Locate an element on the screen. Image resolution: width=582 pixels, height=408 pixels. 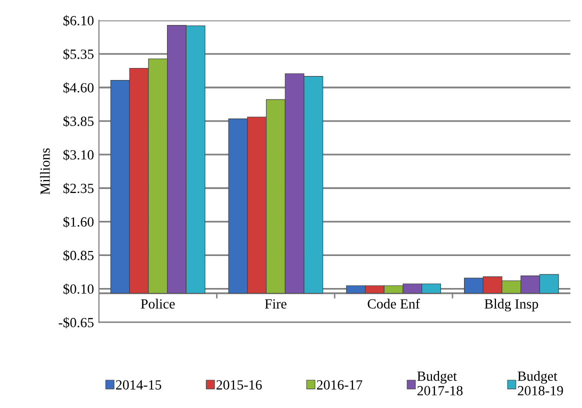
x-tick-label: Fire is located at coordinates (275, 304).